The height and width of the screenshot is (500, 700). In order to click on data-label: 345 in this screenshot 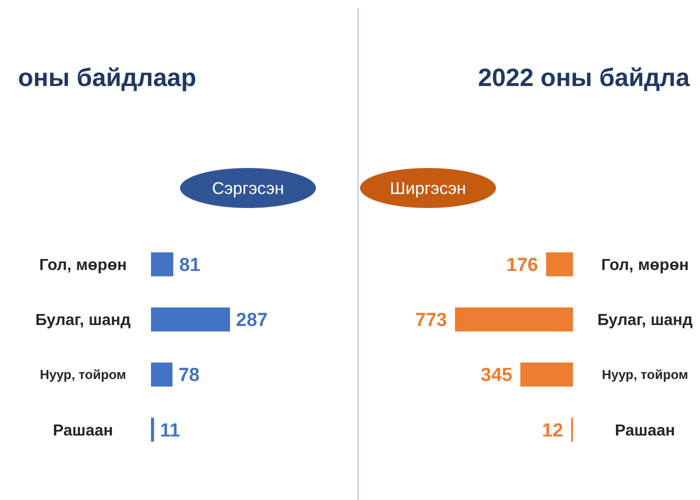, I will do `click(496, 375)`.